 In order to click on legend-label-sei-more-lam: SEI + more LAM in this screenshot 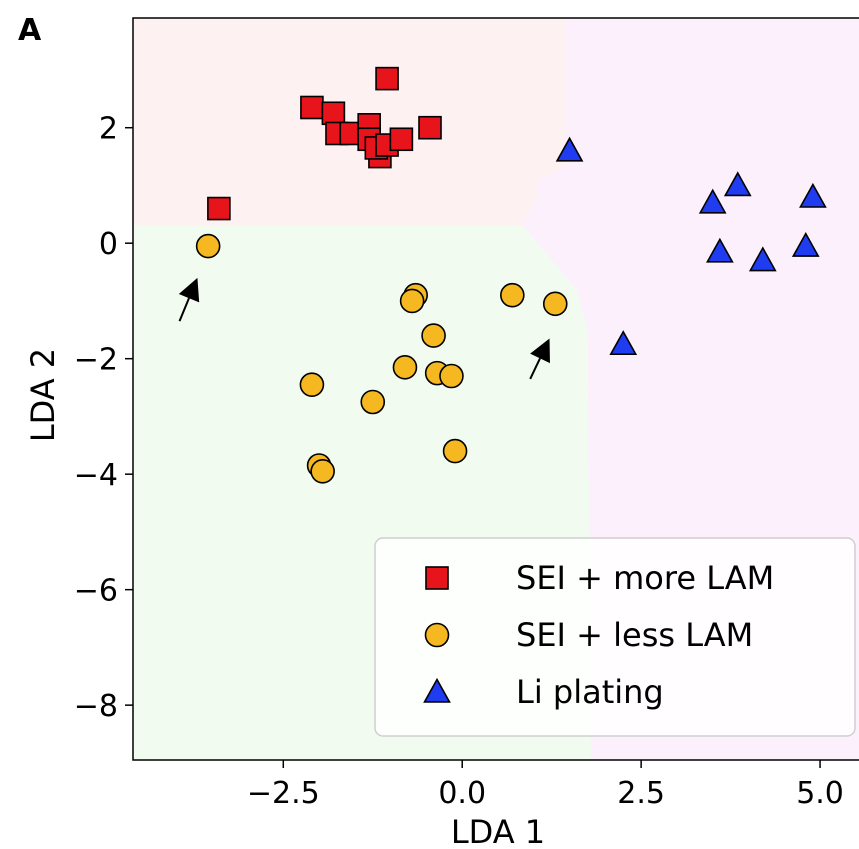, I will do `click(645, 578)`.